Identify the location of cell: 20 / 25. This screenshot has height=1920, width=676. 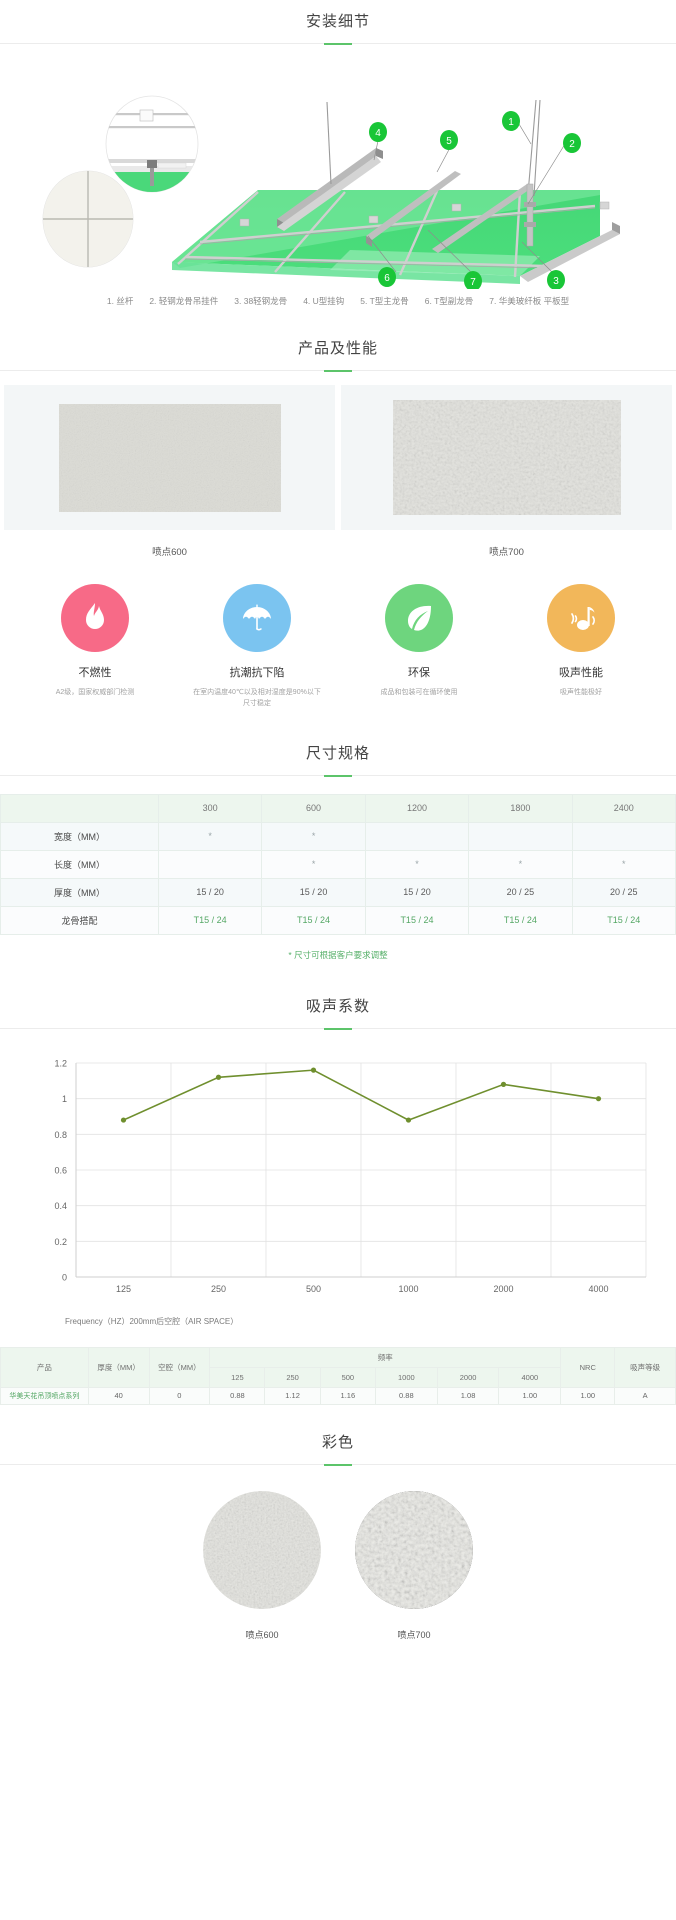
(623, 892).